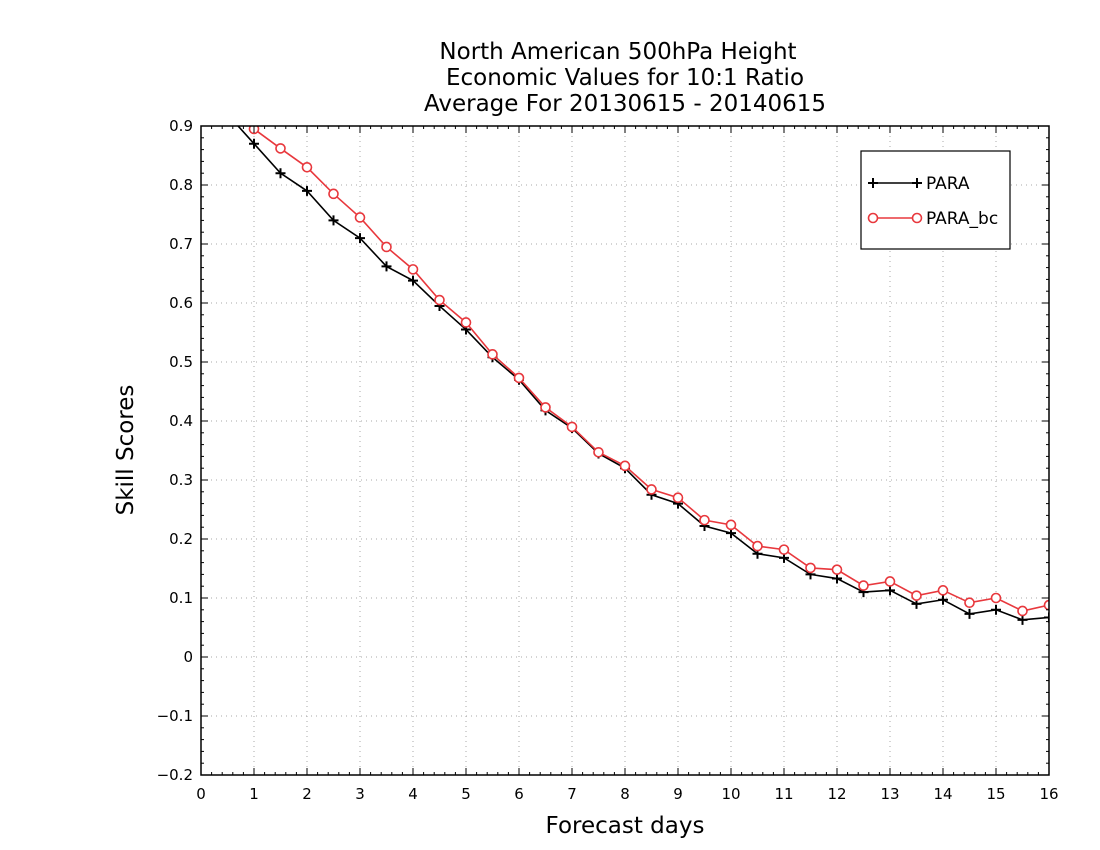 The height and width of the screenshot is (850, 1100). Describe the element at coordinates (873, 183) in the screenshot. I see `legend-para-swatch-start-point` at that location.